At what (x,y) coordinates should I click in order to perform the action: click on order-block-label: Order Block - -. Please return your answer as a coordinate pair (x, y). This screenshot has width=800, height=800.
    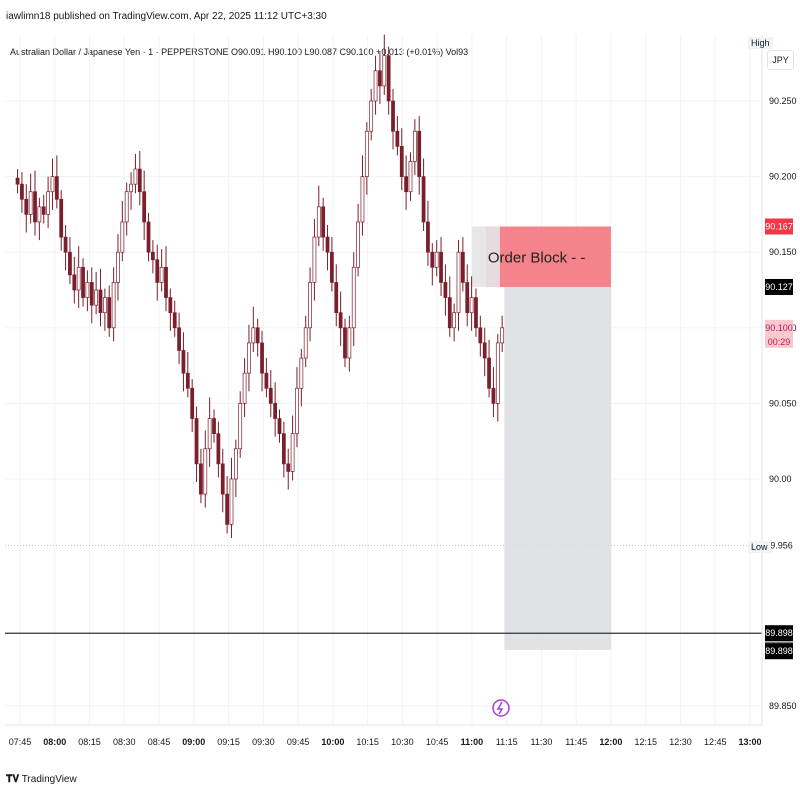
    Looking at the image, I should click on (537, 258).